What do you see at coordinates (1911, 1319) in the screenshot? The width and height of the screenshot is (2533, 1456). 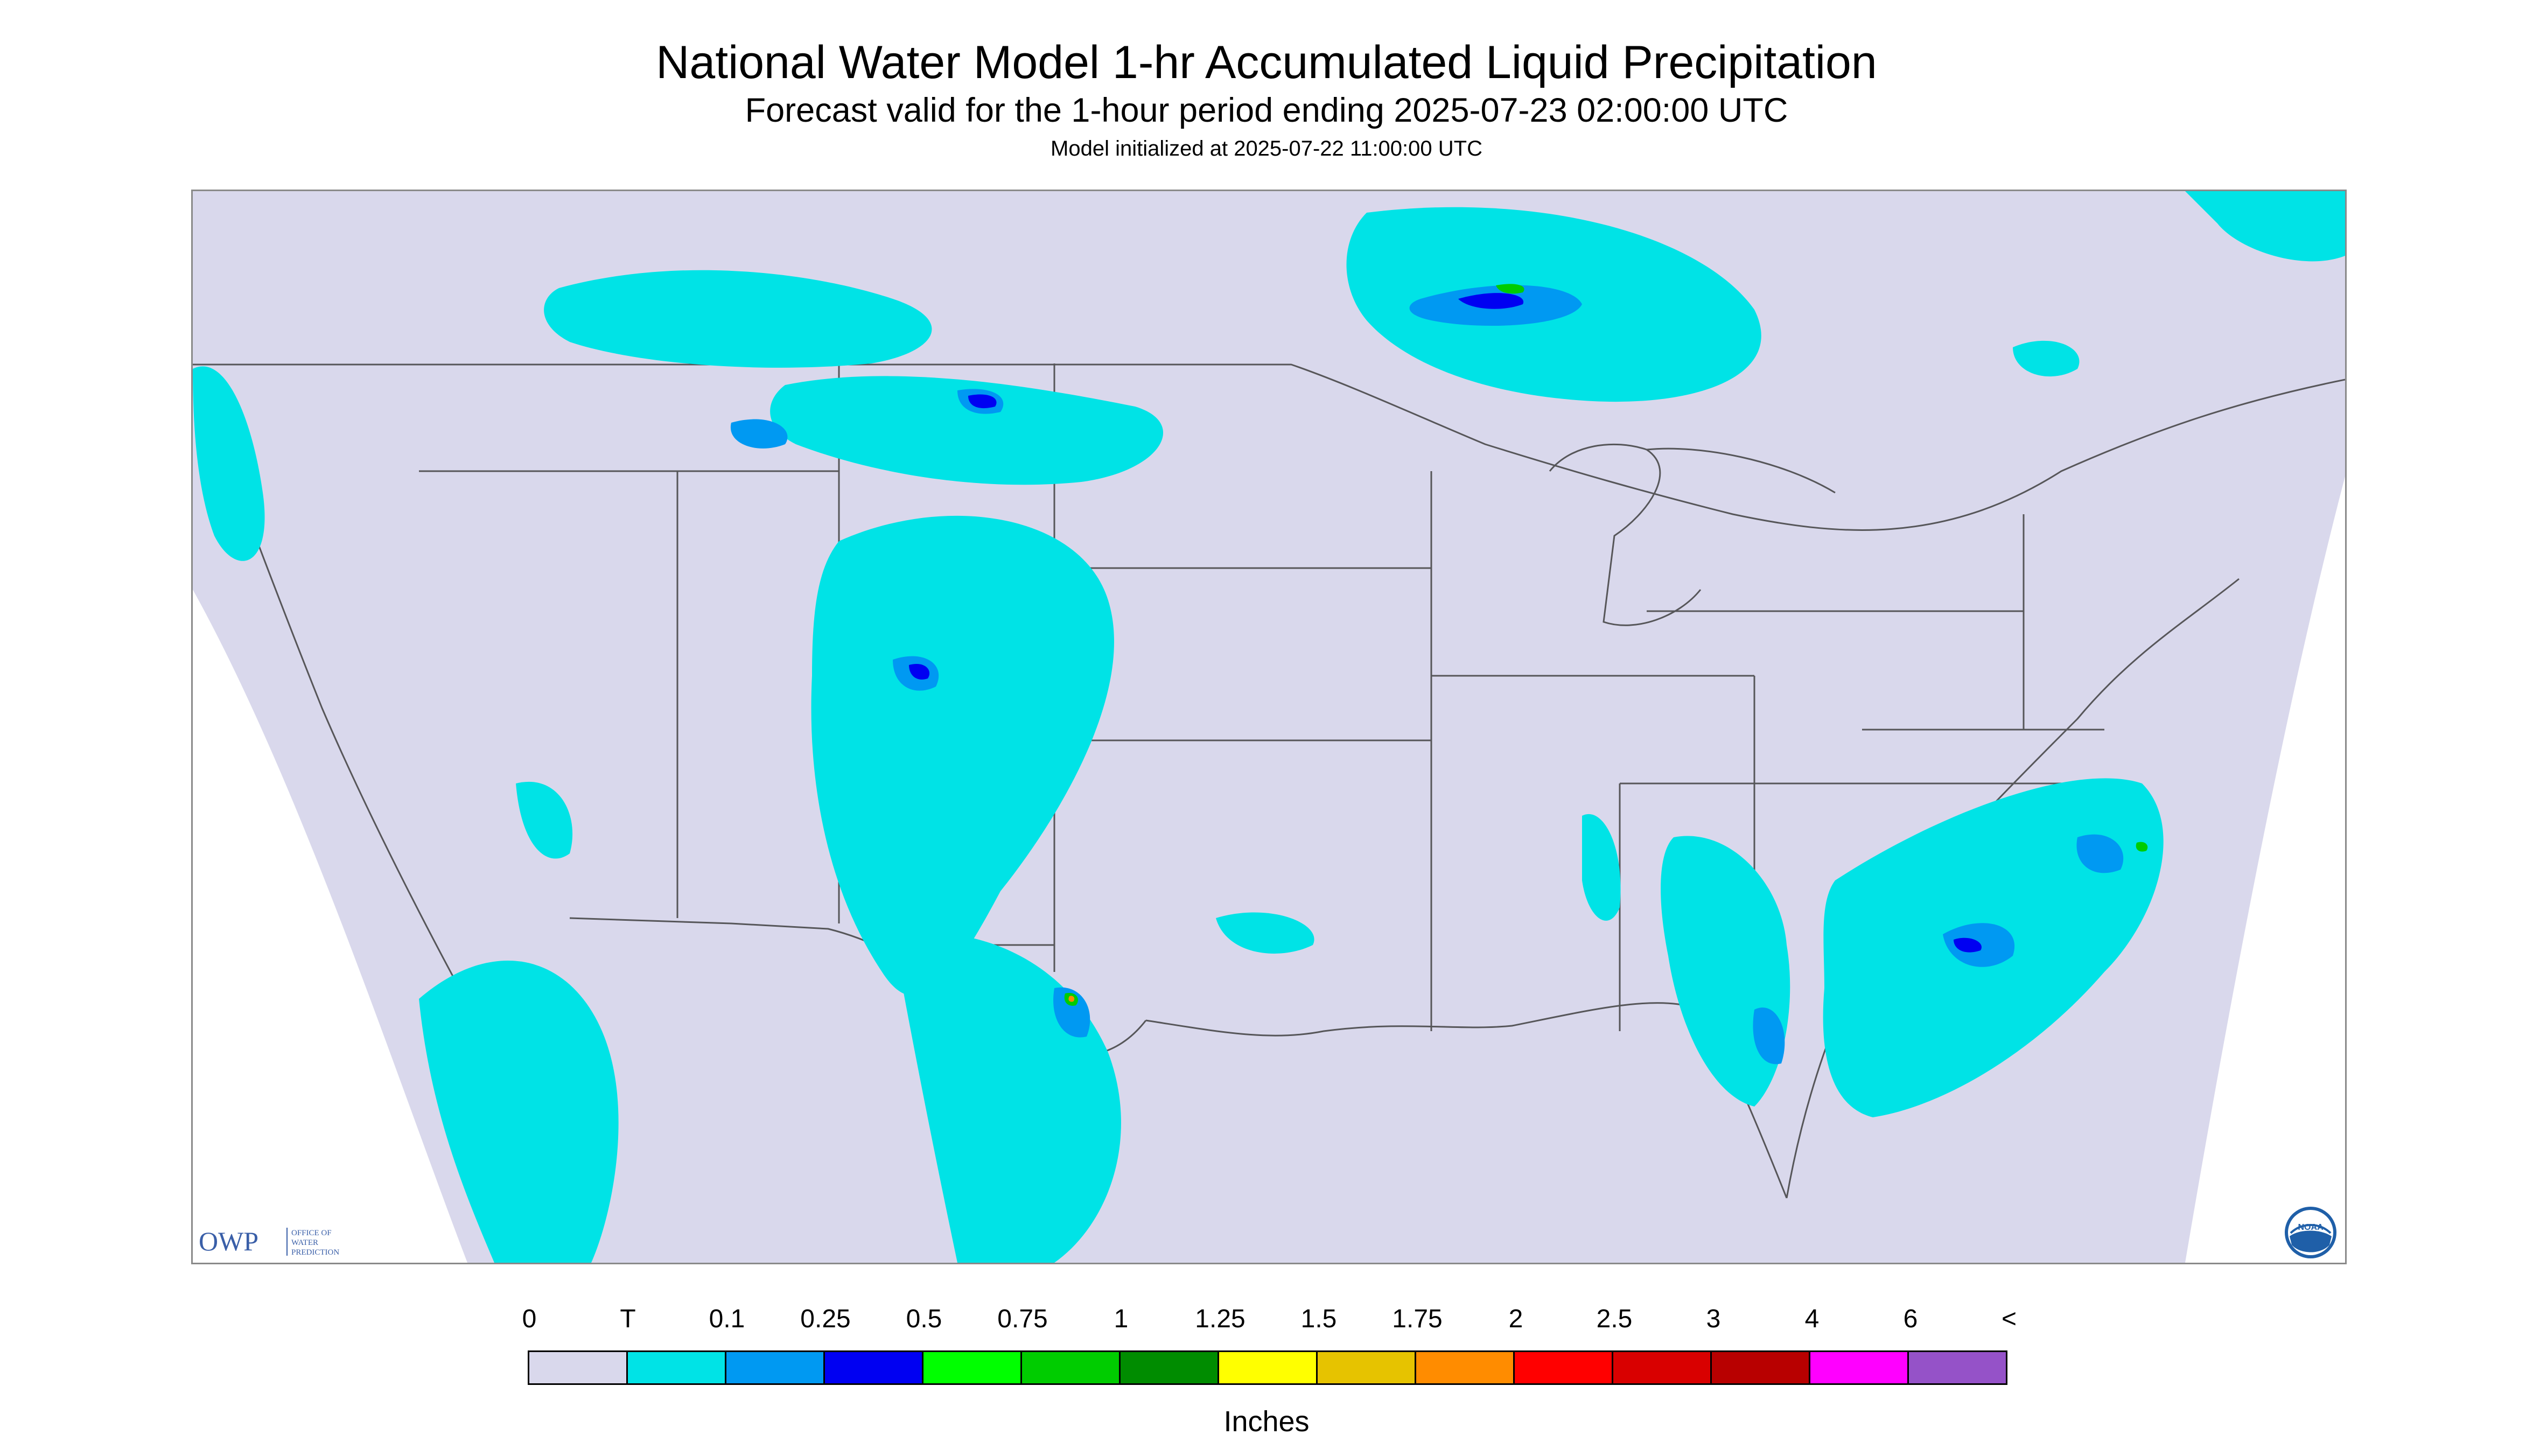 I see `legend-label: 6` at bounding box center [1911, 1319].